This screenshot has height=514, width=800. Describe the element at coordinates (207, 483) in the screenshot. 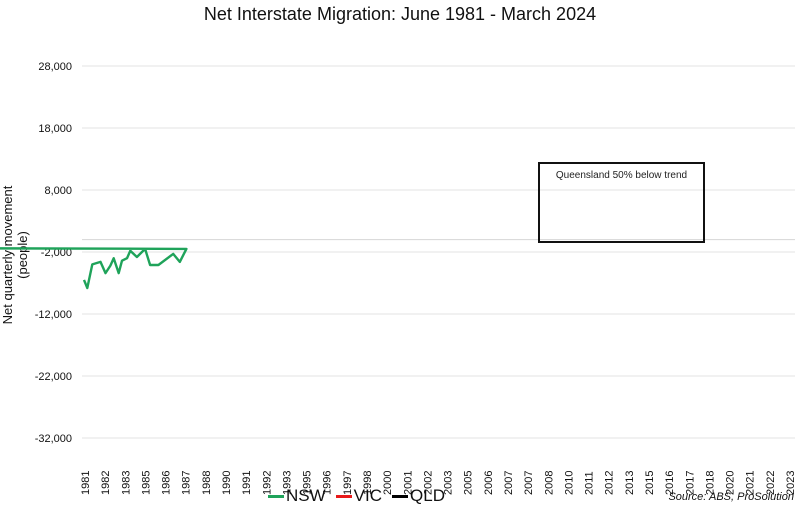

I see `x-tick-label: 1988` at that location.